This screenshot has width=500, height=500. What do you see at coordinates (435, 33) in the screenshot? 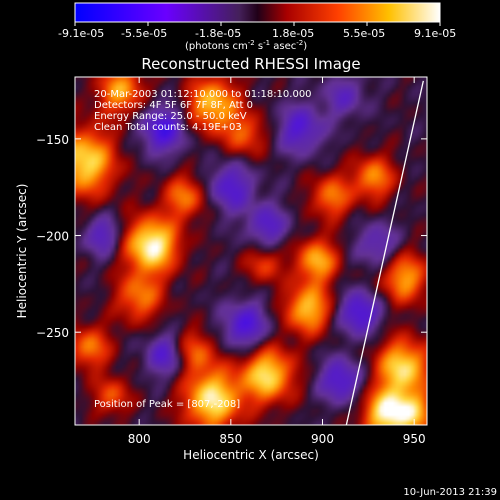
I see `colorbar-tick-label: 9.1e-05` at bounding box center [435, 33].